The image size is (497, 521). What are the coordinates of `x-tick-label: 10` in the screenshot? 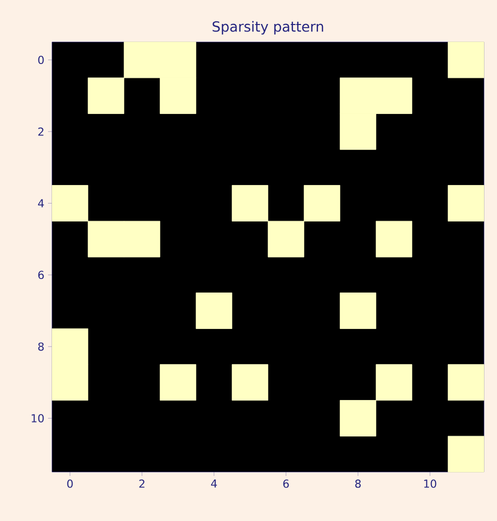 It's located at (430, 484).